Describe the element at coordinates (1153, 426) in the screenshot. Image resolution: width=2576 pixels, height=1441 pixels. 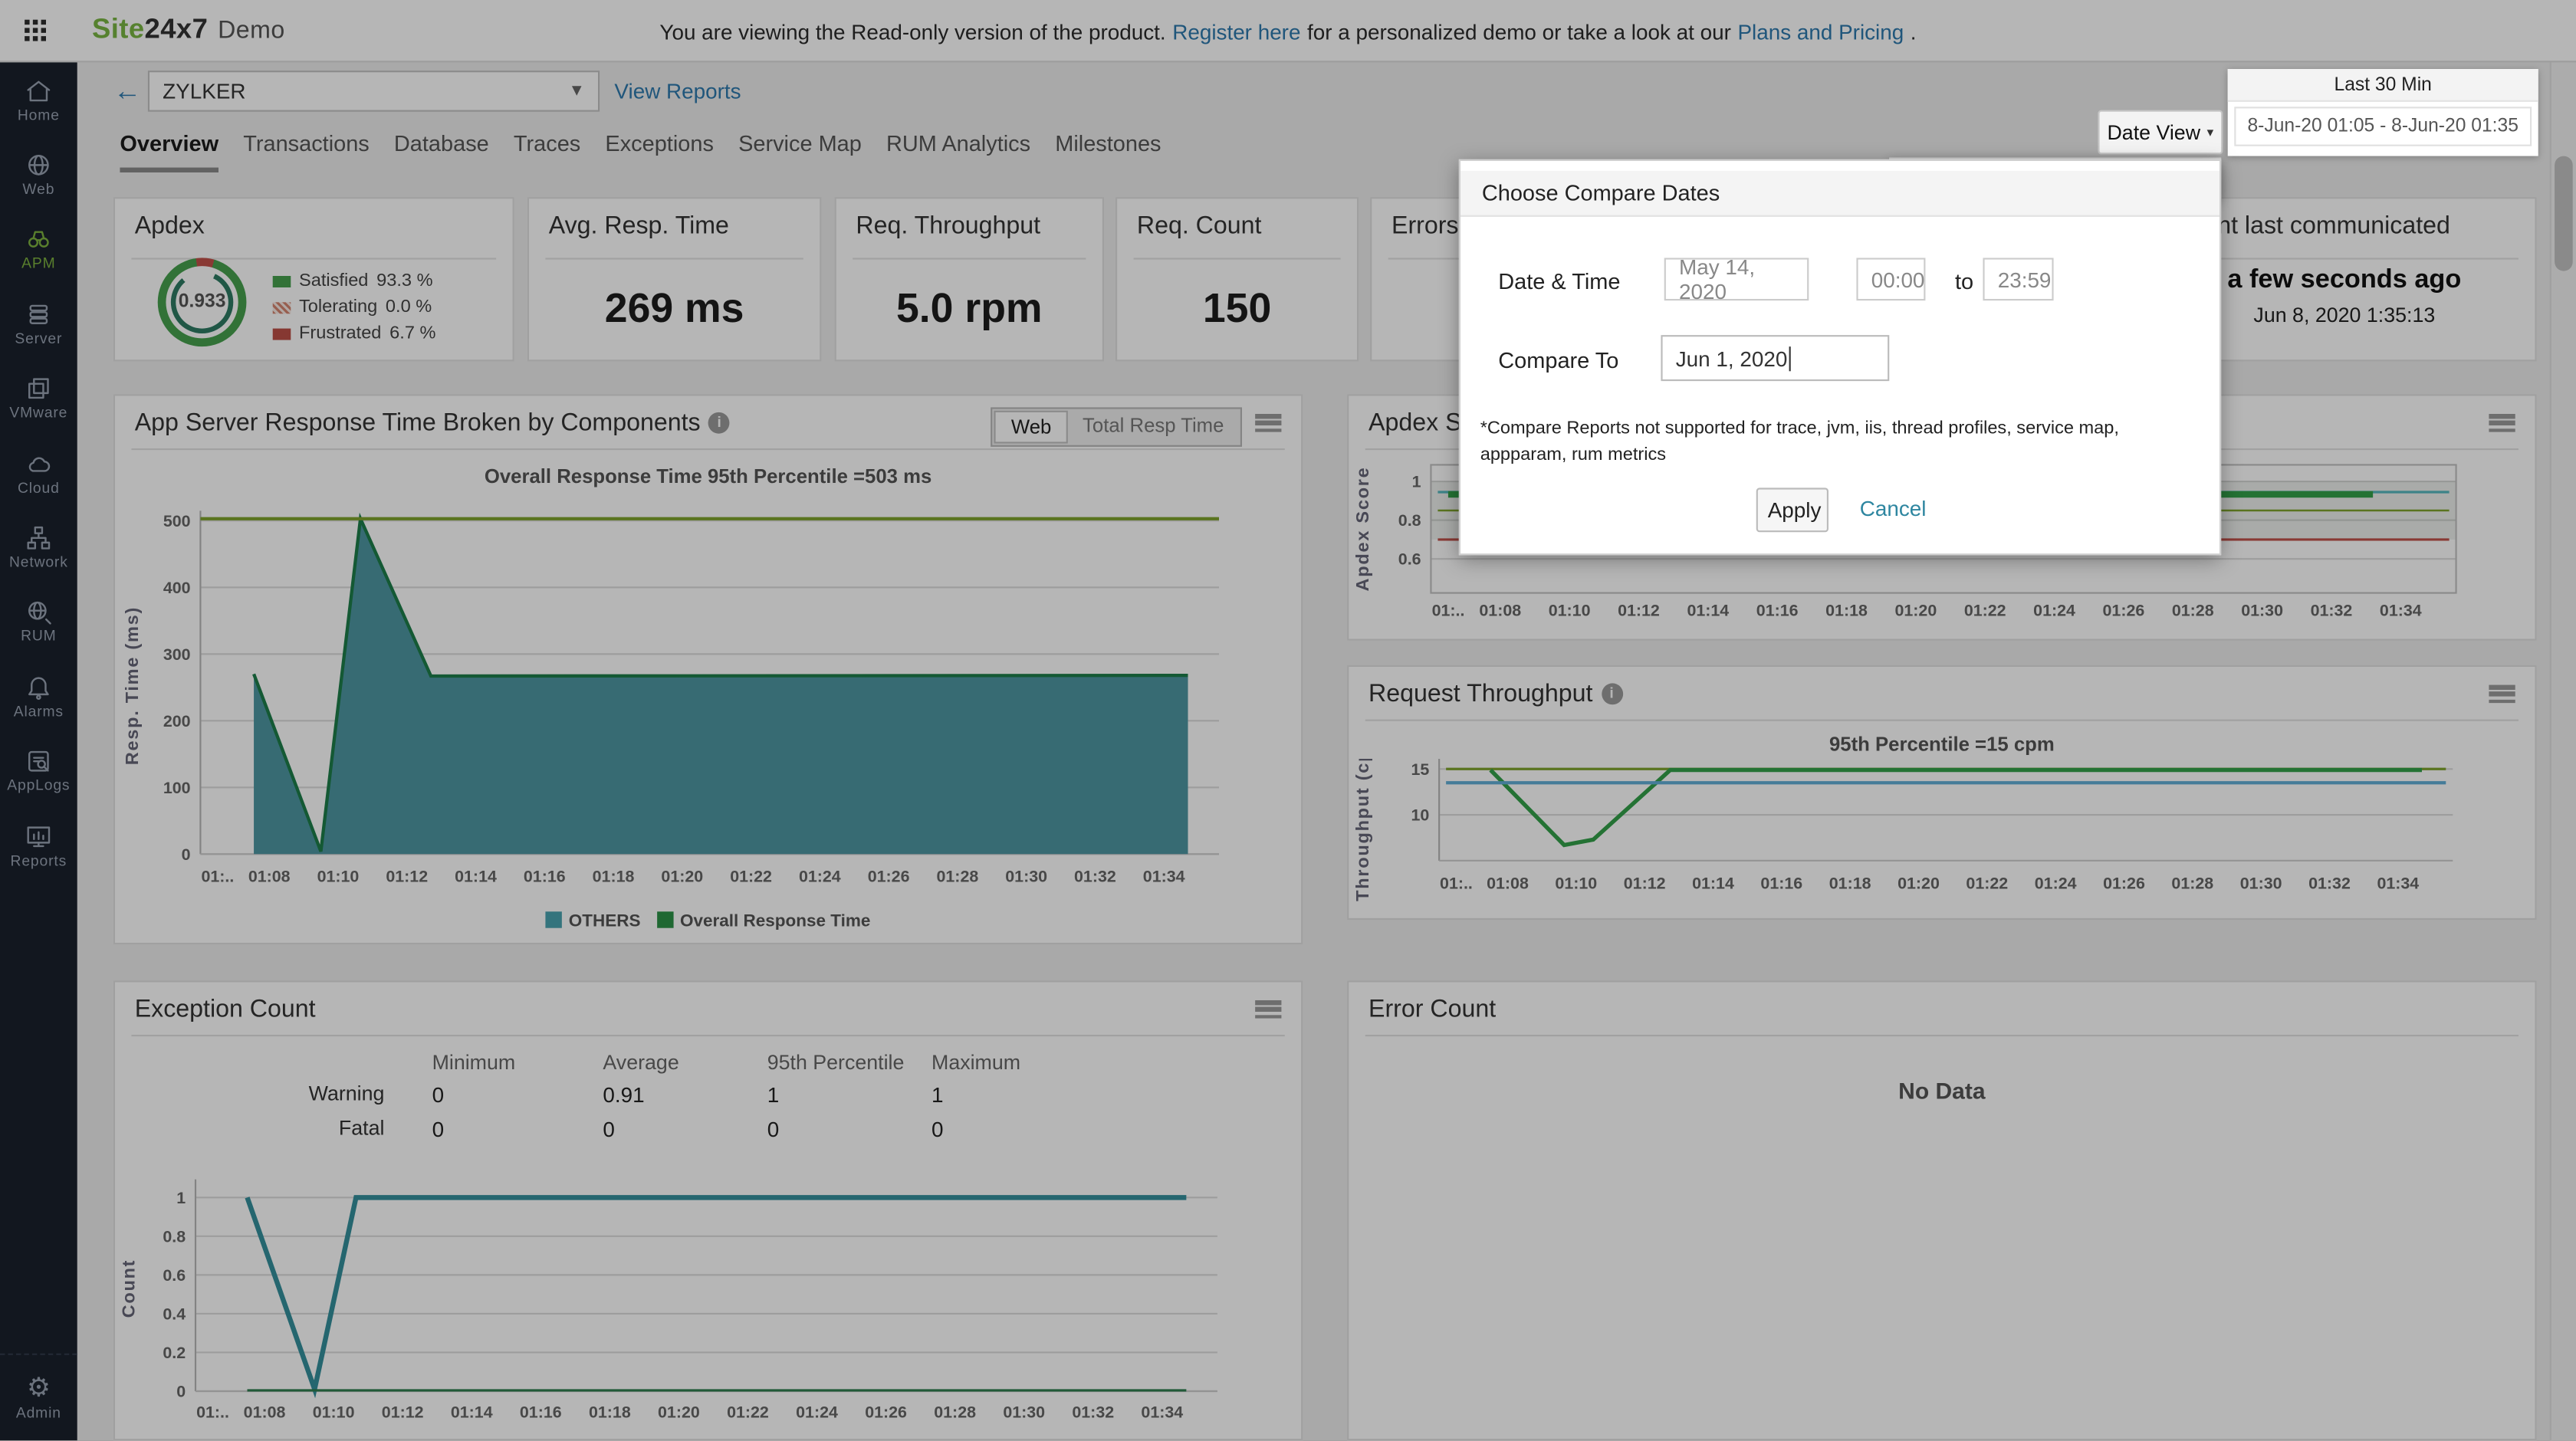
I see `toggle-total-resp-time: Total Resp Time` at that location.